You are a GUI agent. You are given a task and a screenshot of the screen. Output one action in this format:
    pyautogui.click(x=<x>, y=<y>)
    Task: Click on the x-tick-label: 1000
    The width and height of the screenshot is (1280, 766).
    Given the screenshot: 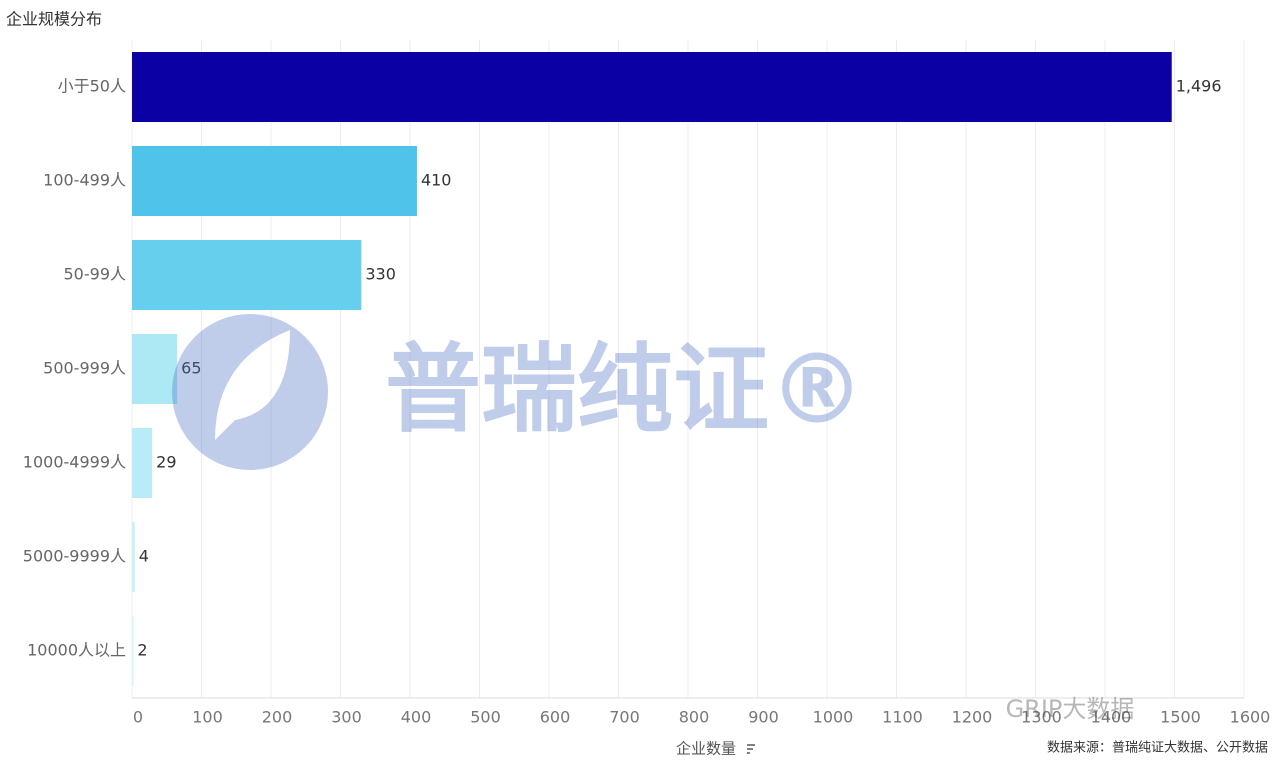 What is the action you would take?
    pyautogui.click(x=833, y=717)
    